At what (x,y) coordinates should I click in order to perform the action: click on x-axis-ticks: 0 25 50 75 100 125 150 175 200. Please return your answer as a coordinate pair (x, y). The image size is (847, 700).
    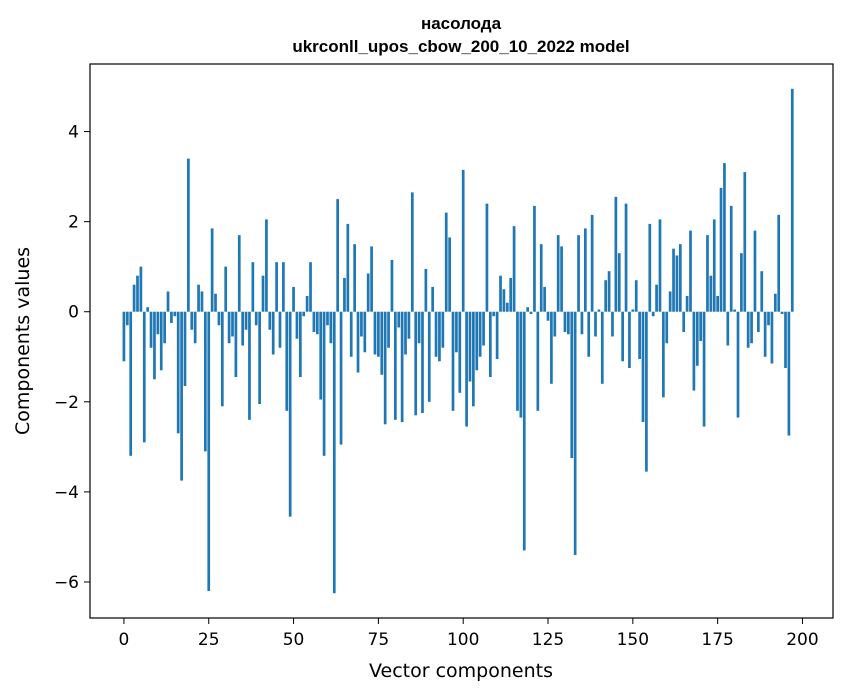
    Looking at the image, I should click on (469, 634).